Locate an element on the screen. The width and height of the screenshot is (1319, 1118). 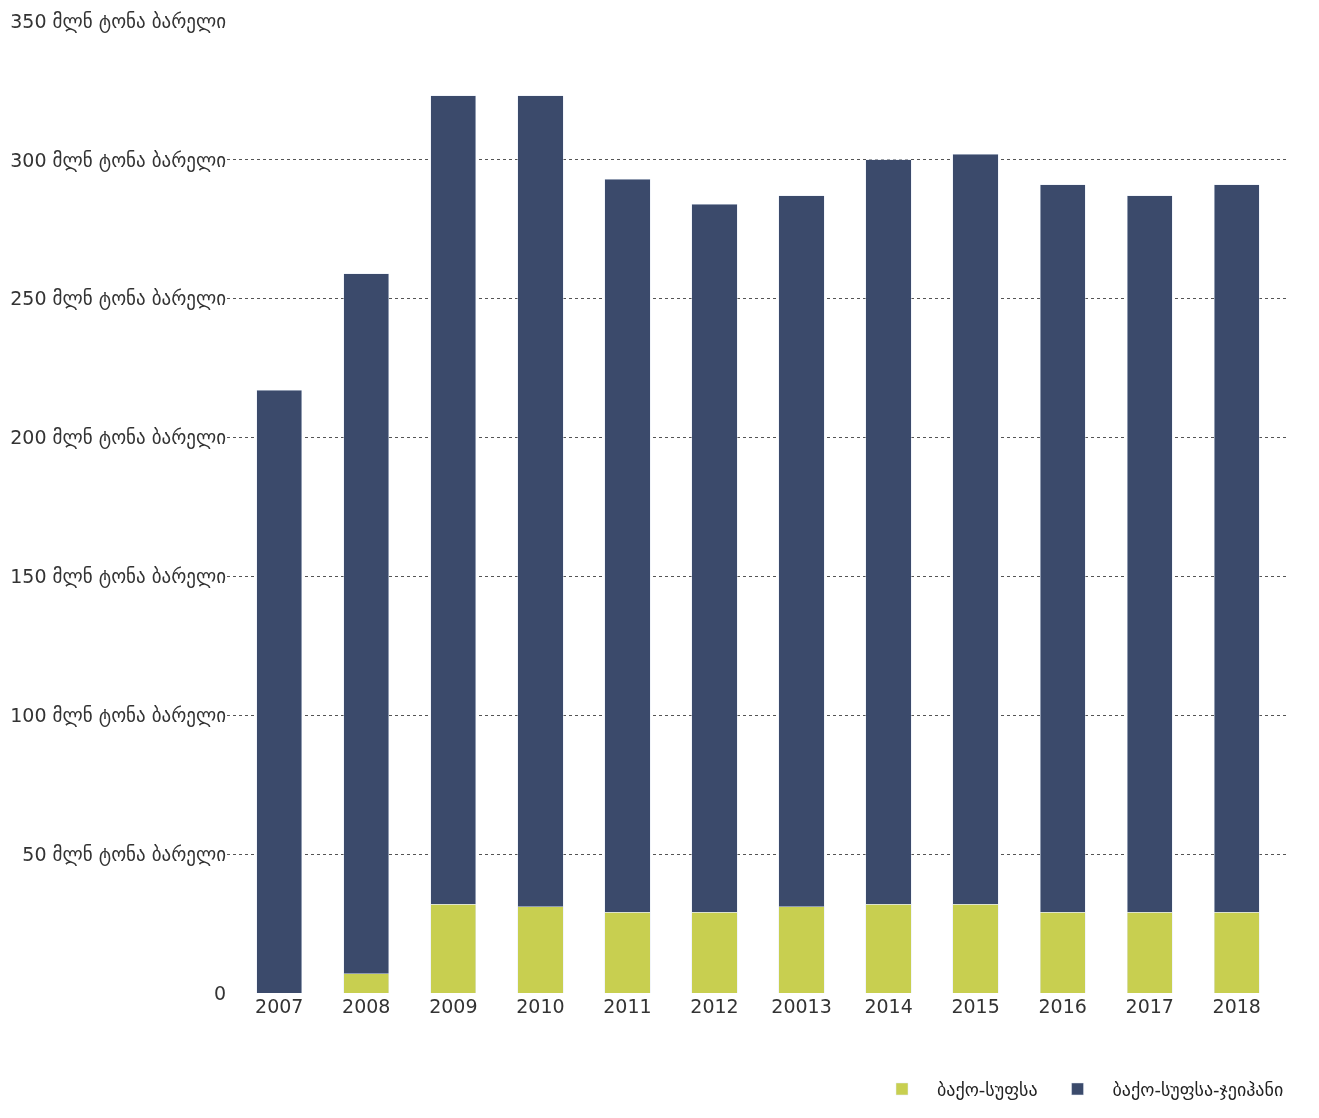
x-tick-label: 2016 is located at coordinates (1062, 1006).